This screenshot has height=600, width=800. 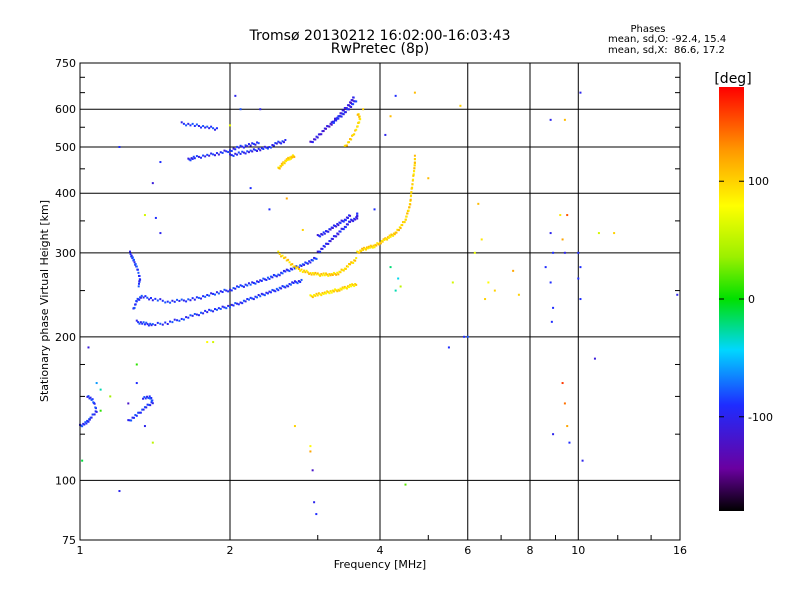 I want to click on colorbar-label: [deg], so click(x=732, y=79).